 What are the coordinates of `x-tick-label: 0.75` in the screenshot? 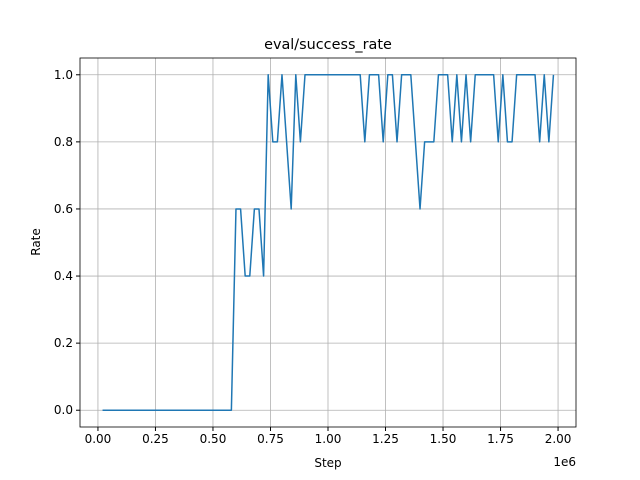 It's located at (270, 439).